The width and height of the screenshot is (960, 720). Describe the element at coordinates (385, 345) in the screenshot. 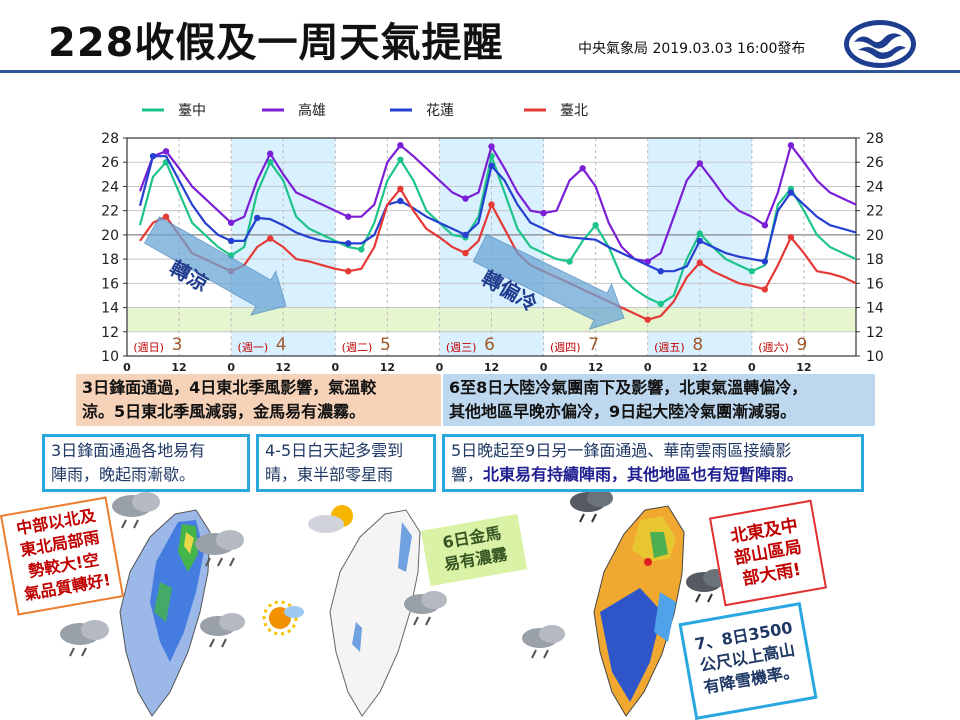

I see `day-date-label: 5` at that location.